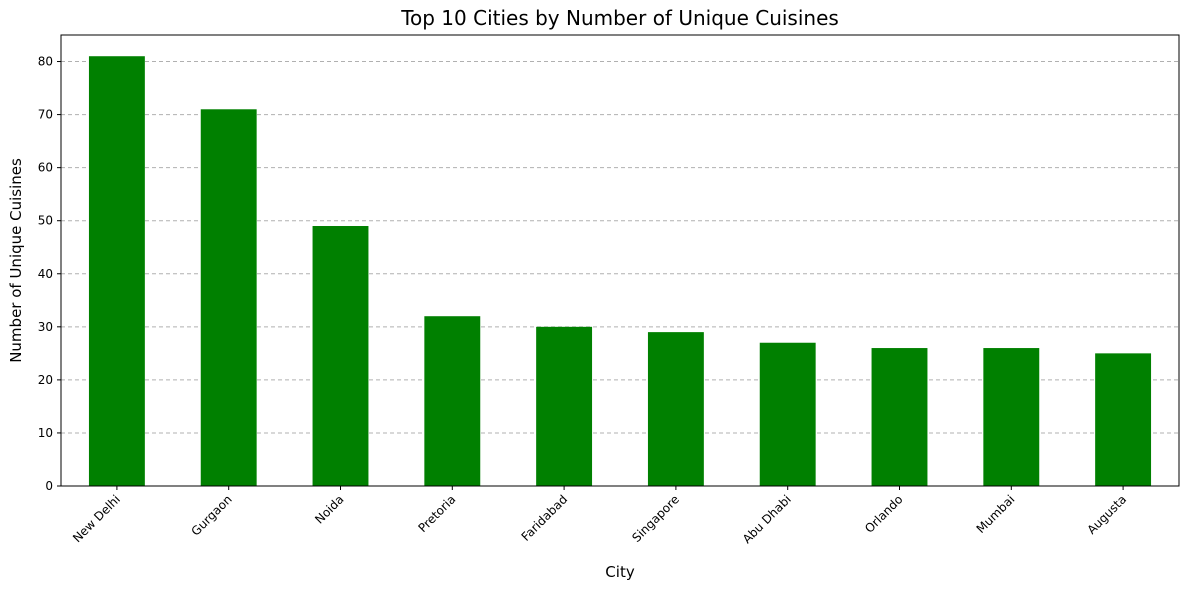 This screenshot has height=590, width=1189. Describe the element at coordinates (49, 486) in the screenshot. I see `y-tick-label: 0` at that location.